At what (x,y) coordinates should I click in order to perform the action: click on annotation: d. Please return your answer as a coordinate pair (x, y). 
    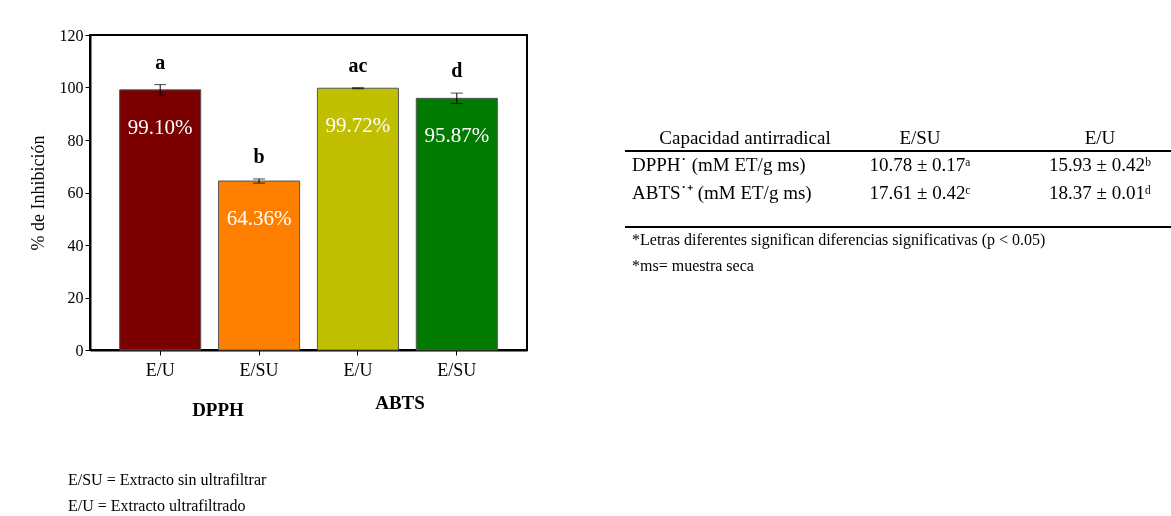
    Looking at the image, I should click on (457, 70).